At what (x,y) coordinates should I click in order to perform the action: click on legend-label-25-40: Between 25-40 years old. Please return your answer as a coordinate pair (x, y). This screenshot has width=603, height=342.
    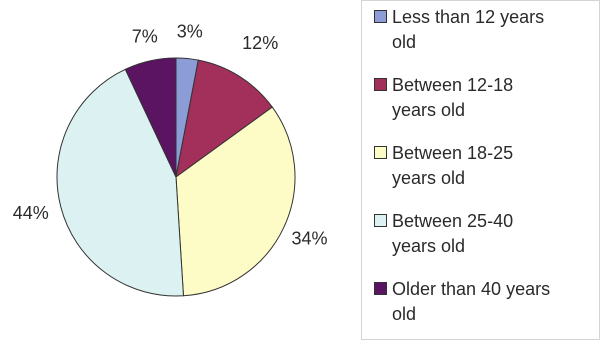
    Looking at the image, I should click on (453, 233).